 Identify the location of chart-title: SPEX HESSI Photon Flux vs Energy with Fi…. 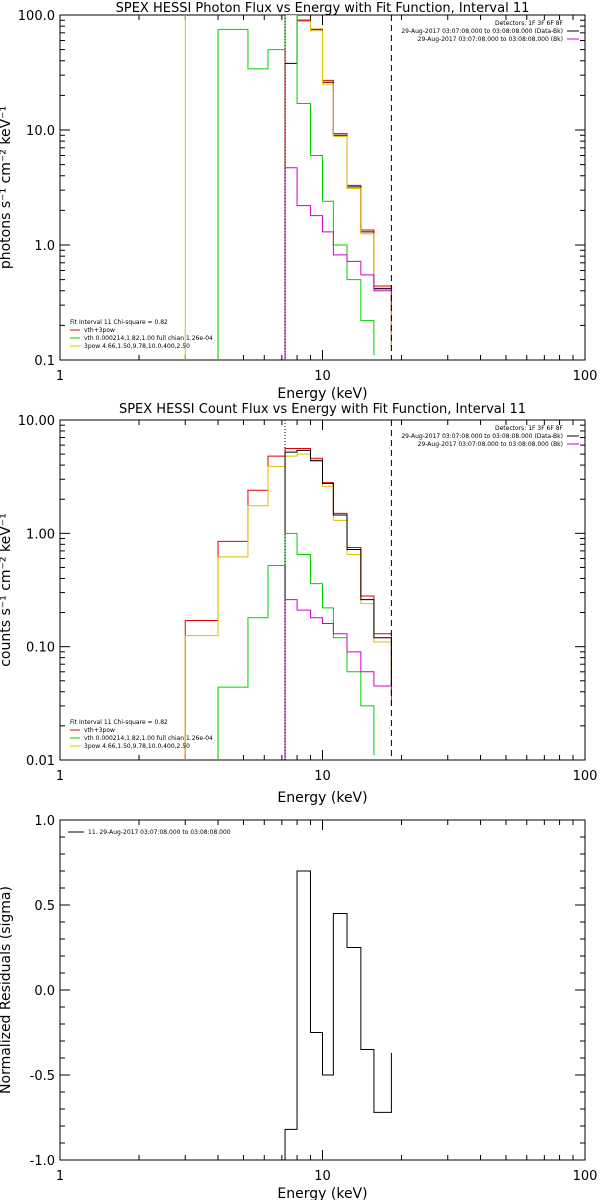
(323, 8).